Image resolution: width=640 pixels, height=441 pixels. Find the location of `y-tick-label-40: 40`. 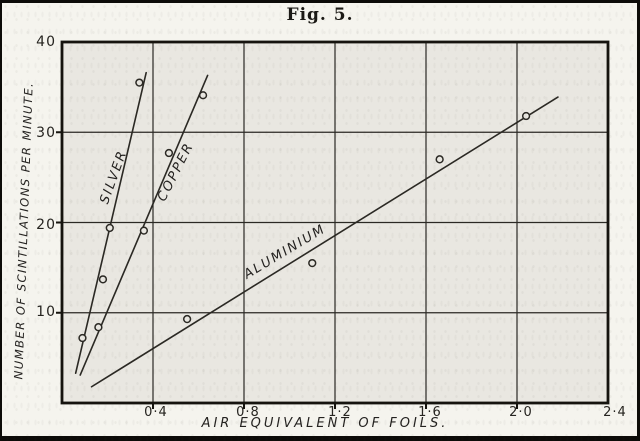

y-tick-label-40: 40 is located at coordinates (46, 42).